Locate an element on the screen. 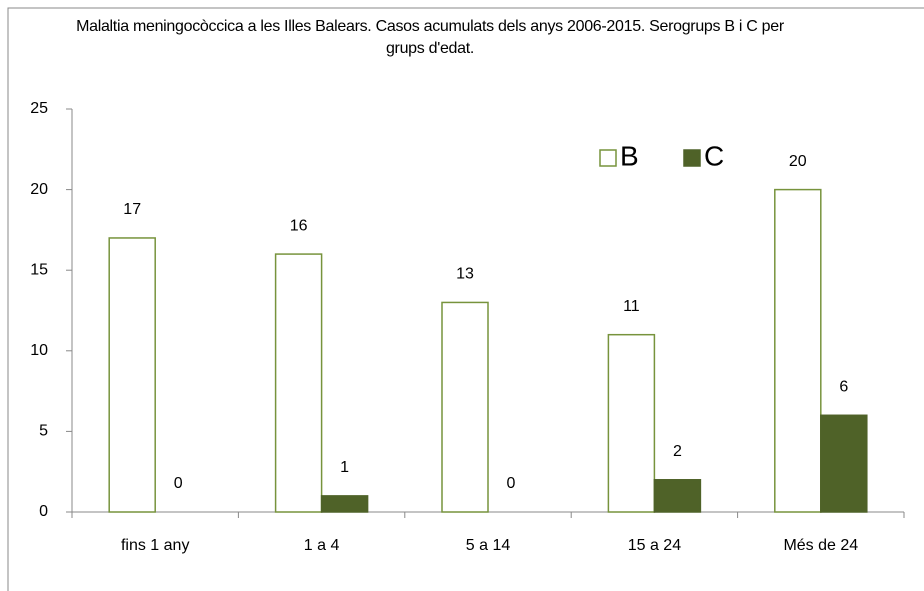 Image resolution: width=924 pixels, height=591 pixels. value-label: 2 is located at coordinates (677, 451).